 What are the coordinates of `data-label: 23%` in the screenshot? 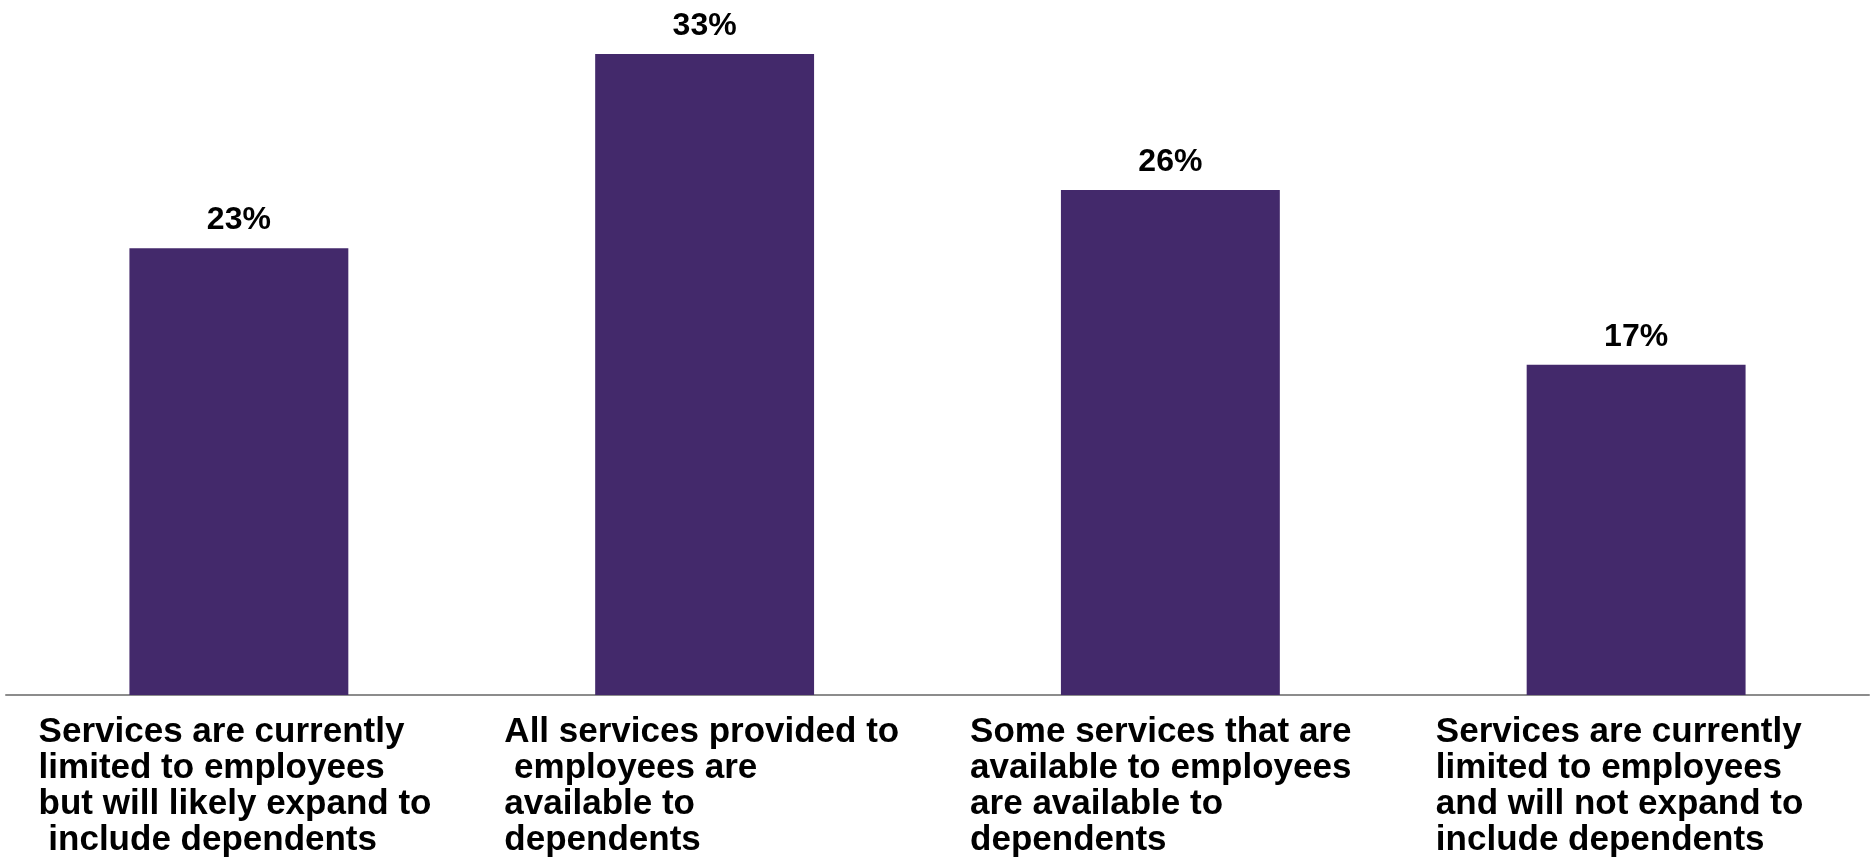 It's located at (238, 218).